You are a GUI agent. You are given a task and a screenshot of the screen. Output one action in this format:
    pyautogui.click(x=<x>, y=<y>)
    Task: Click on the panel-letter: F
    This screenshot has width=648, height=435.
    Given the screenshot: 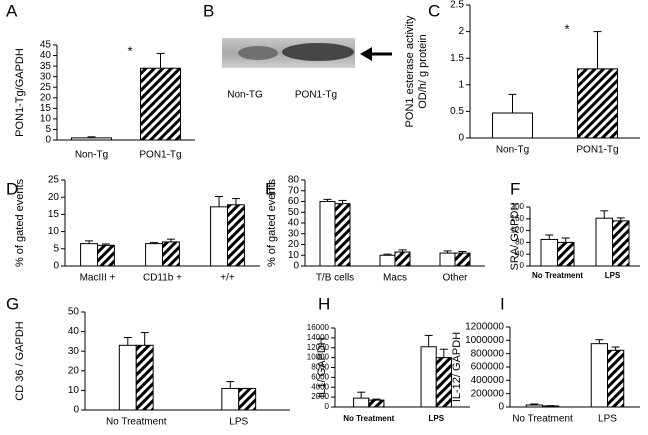 What is the action you would take?
    pyautogui.click(x=515, y=188)
    